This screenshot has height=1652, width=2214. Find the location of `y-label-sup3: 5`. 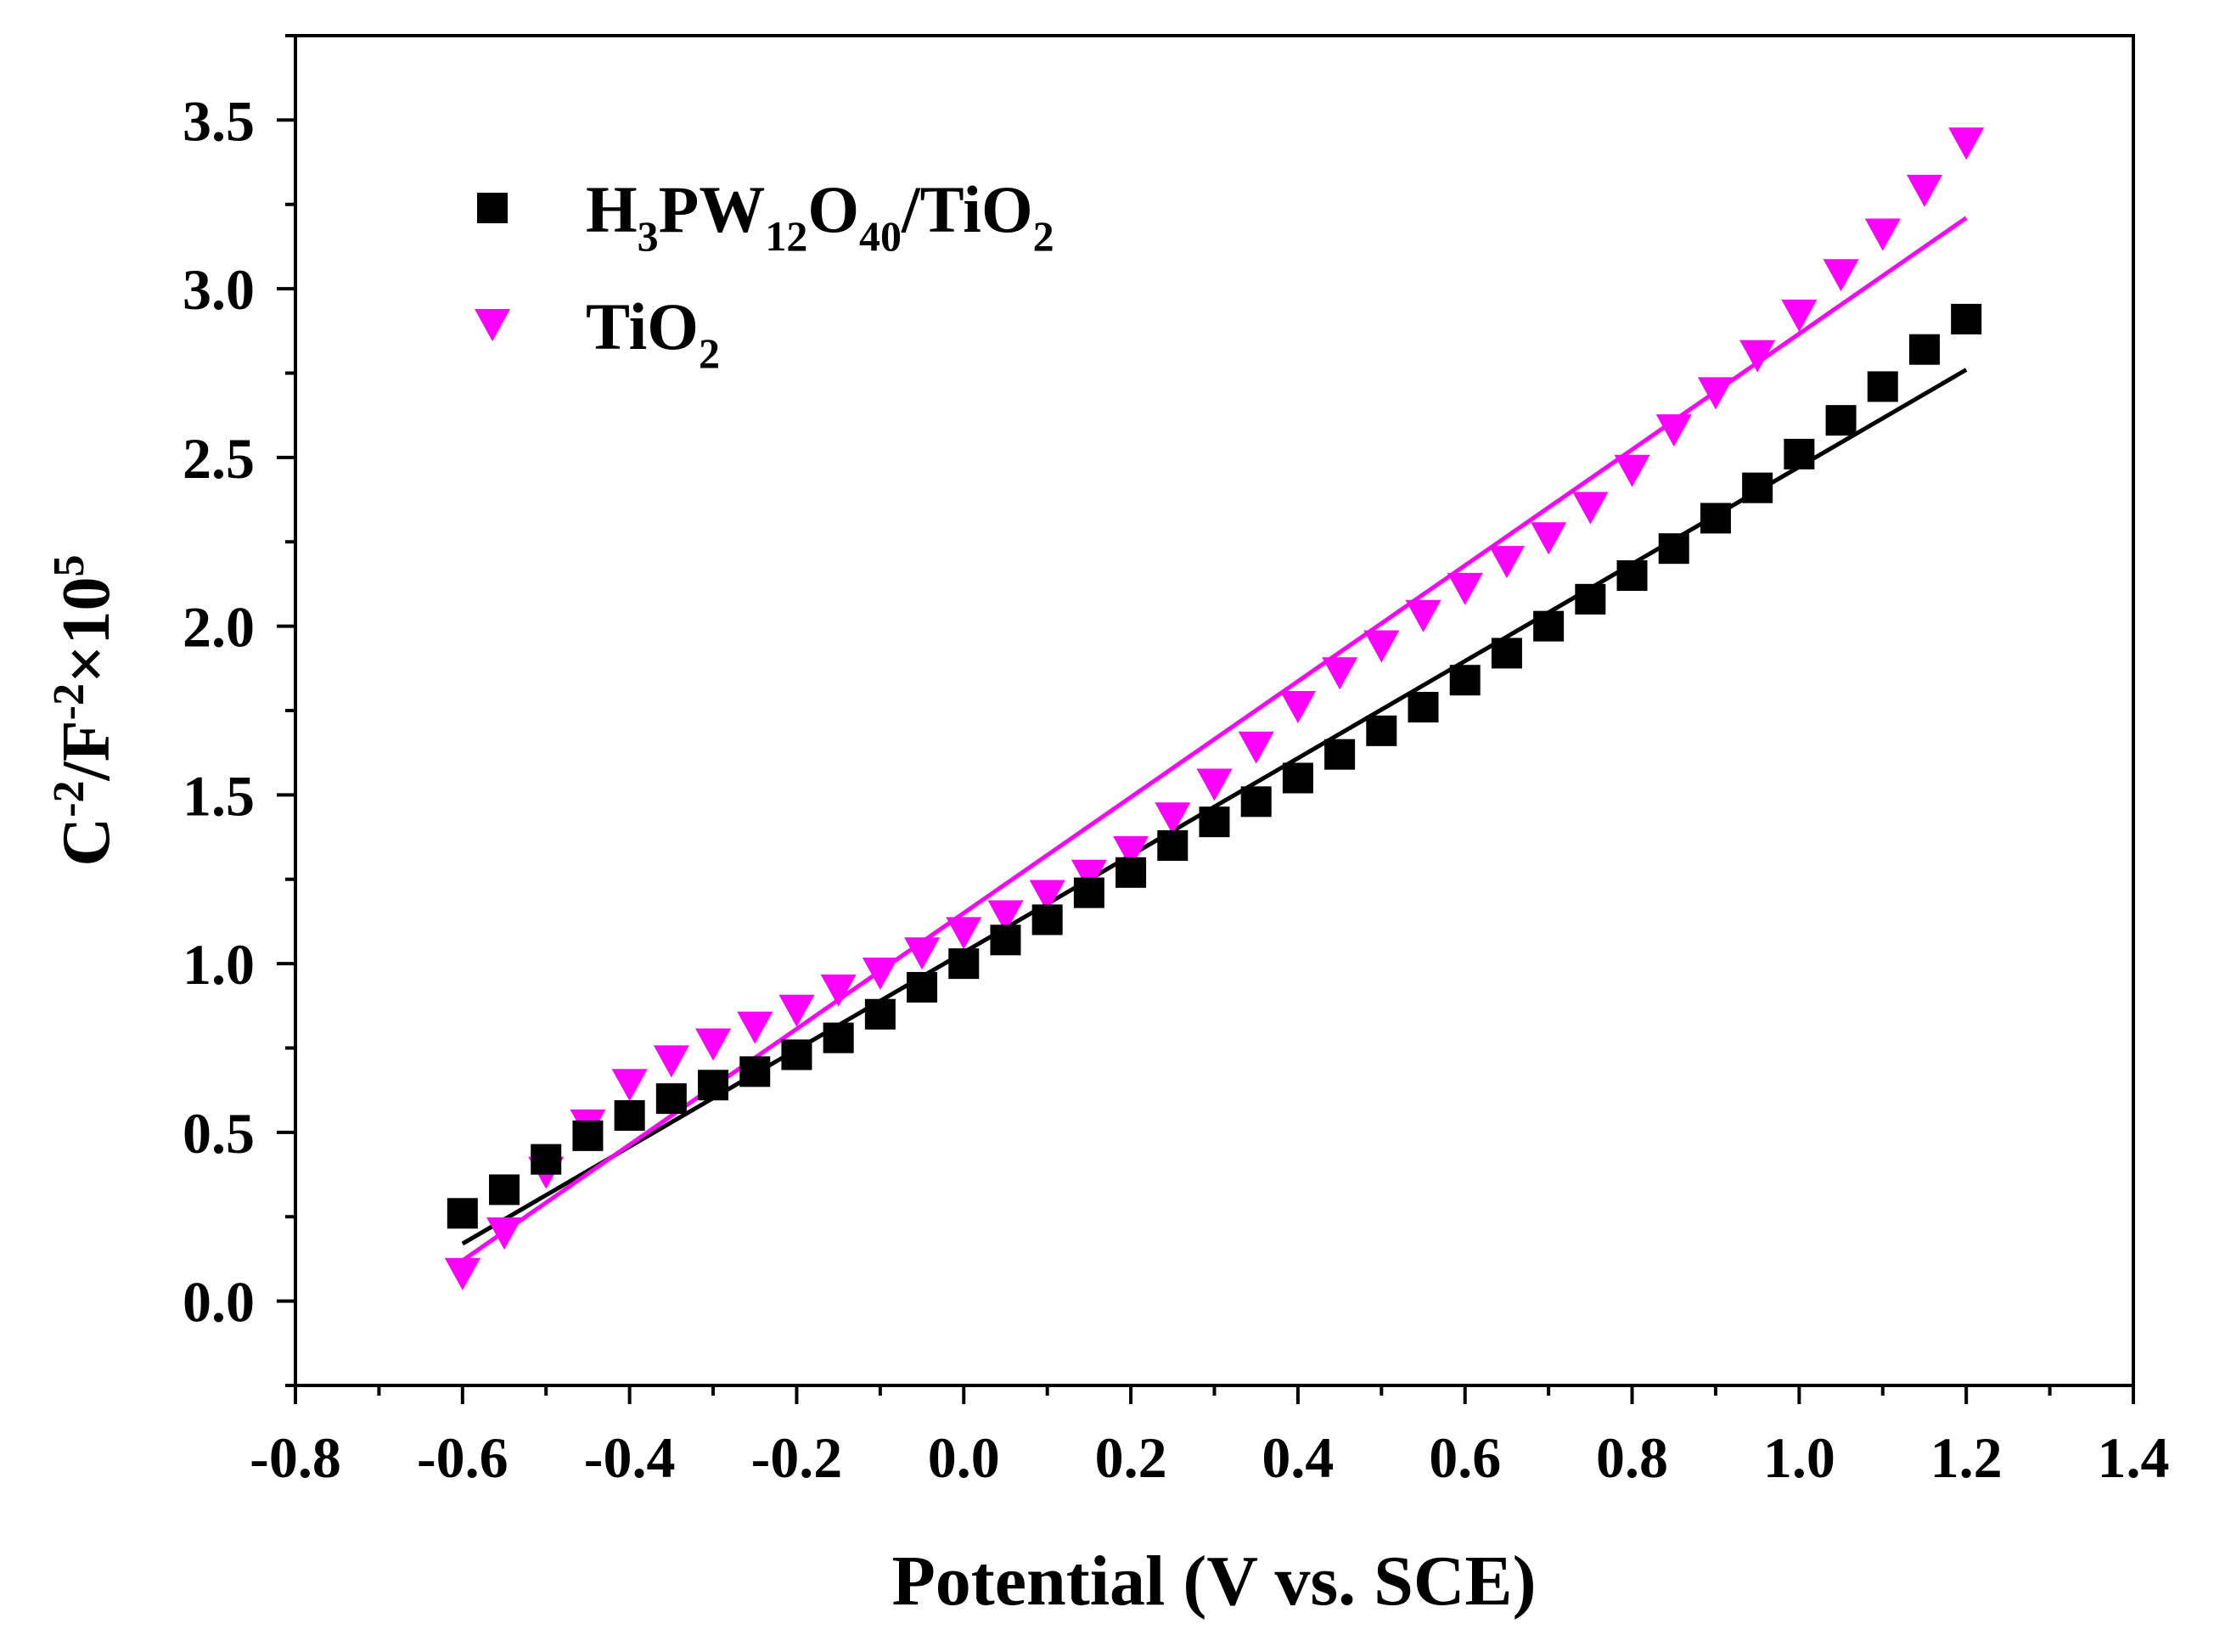

y-label-sup3: 5 is located at coordinates (69, 565).